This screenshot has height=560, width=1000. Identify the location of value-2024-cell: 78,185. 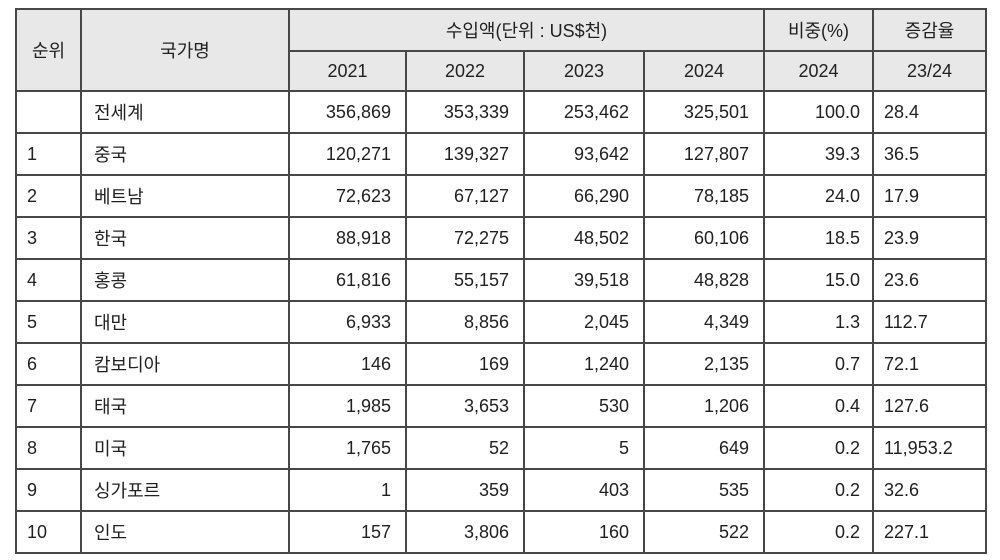
(704, 196).